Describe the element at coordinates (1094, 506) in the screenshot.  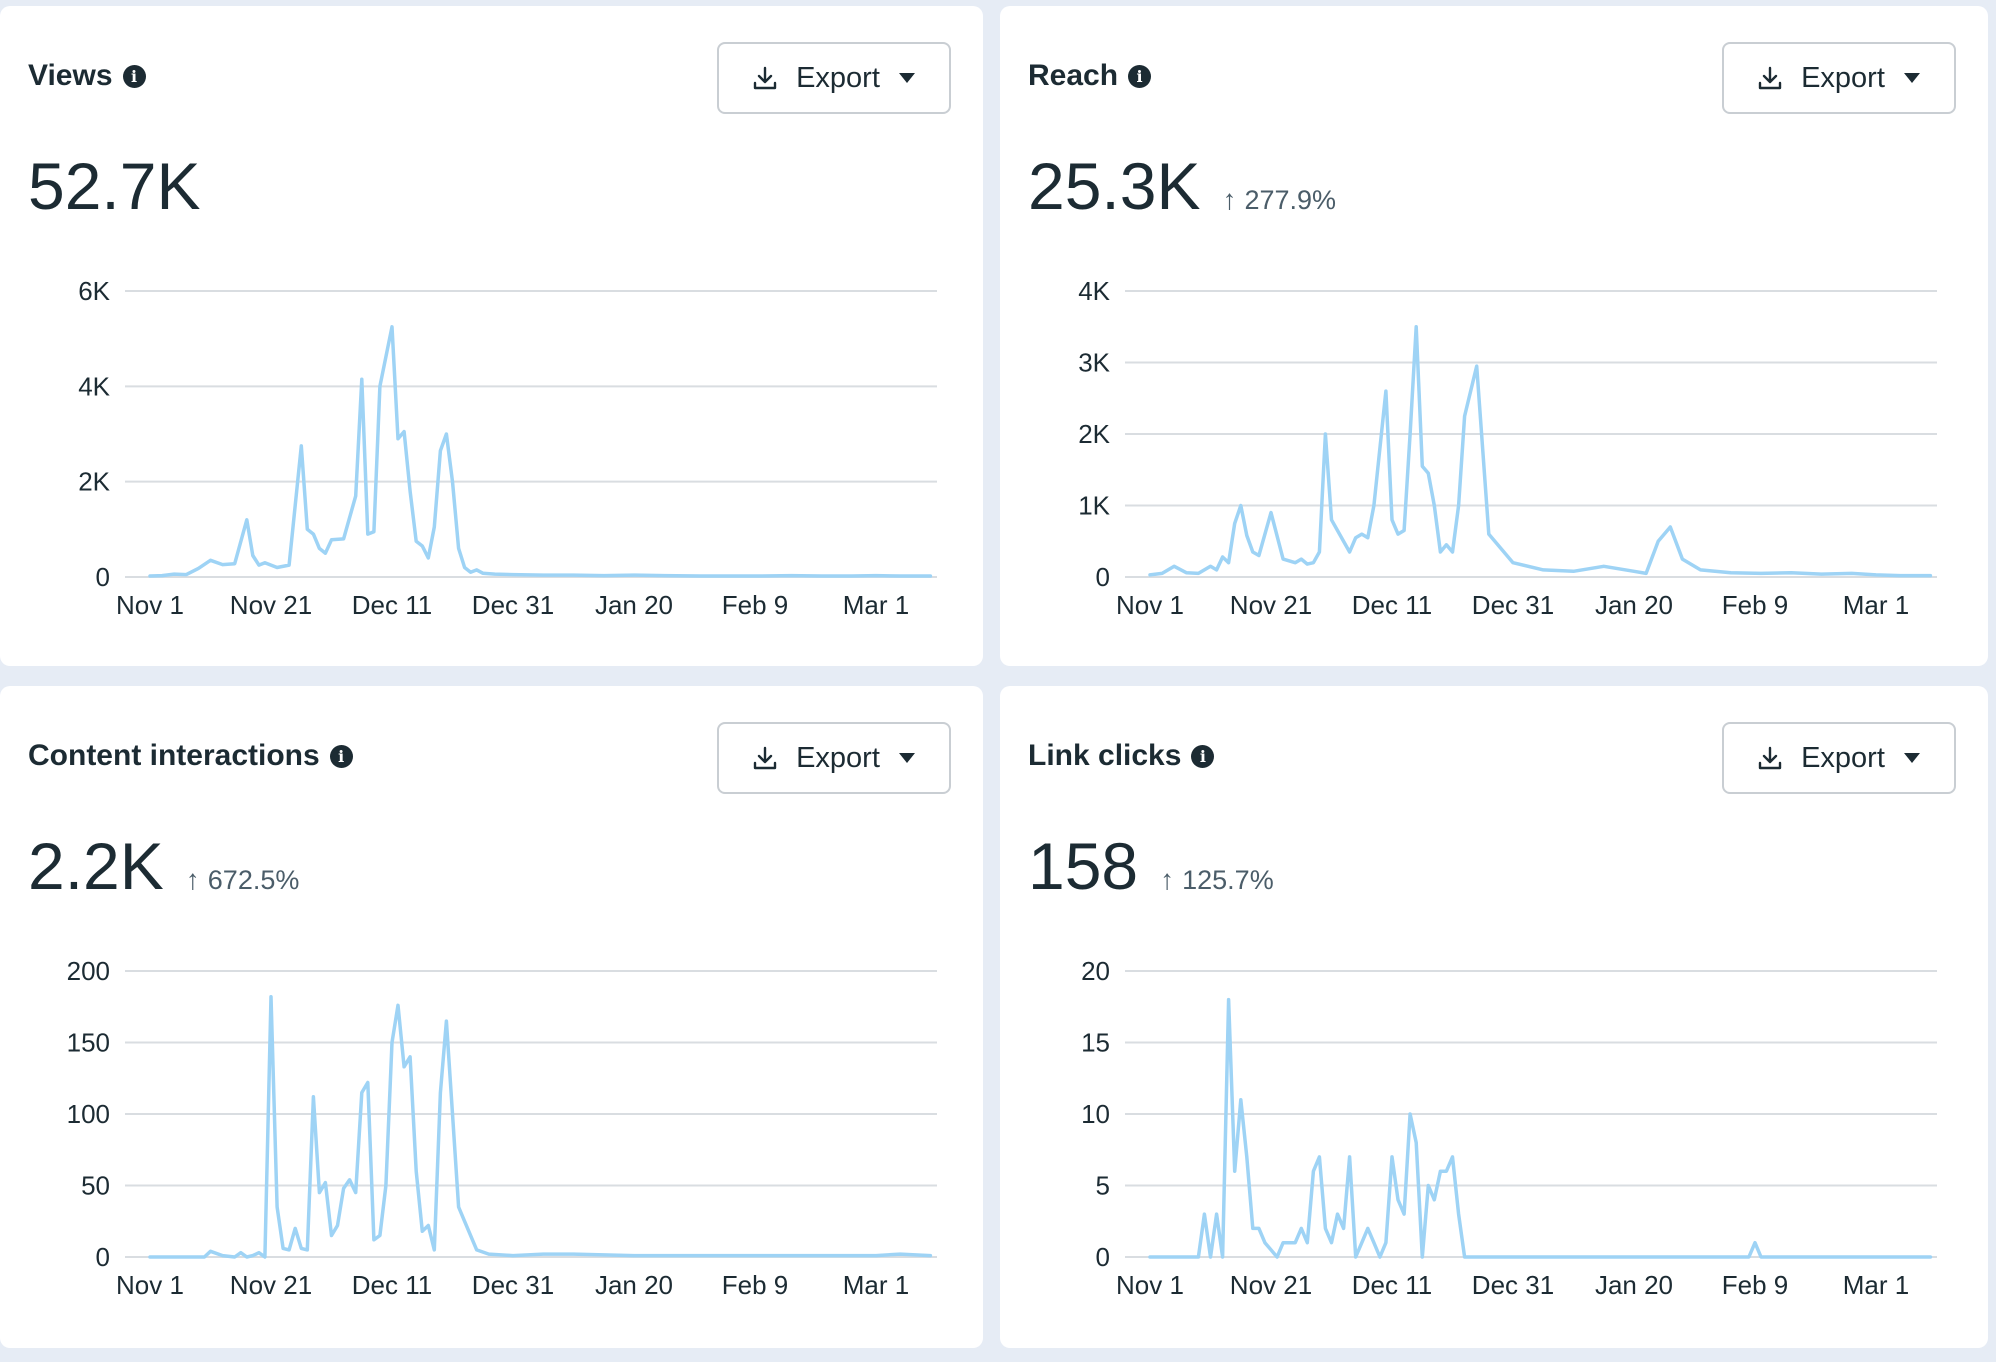
I see `y-tick-label: 1K` at that location.